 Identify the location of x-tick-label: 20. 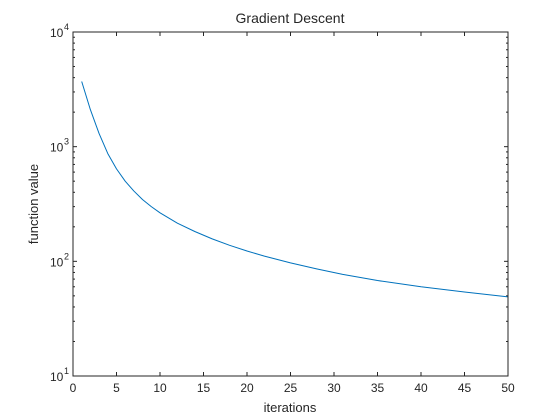
(247, 388).